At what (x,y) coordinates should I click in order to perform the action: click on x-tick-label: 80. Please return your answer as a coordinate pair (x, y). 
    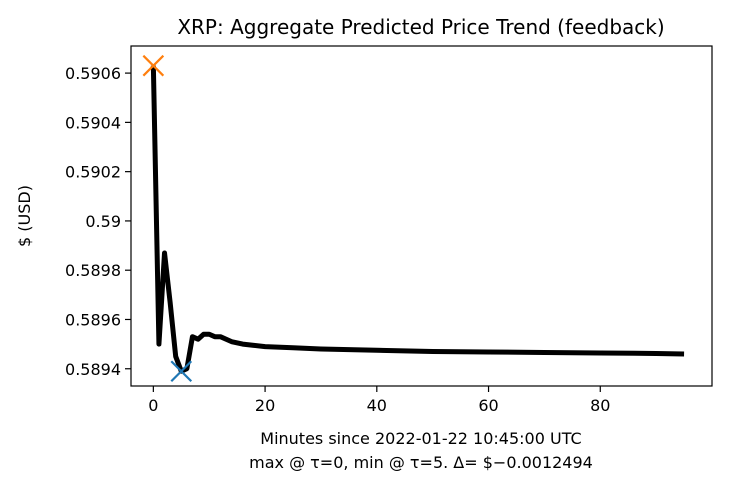
    Looking at the image, I should click on (600, 405).